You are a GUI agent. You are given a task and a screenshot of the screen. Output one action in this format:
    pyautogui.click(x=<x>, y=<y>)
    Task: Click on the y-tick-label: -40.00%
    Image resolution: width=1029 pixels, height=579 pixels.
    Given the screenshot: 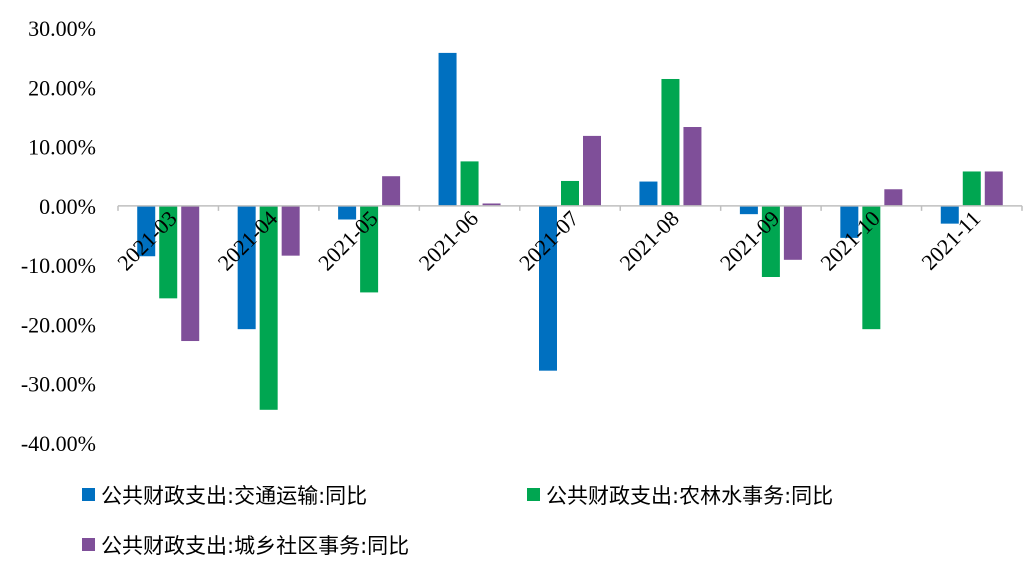 What is the action you would take?
    pyautogui.click(x=58, y=443)
    